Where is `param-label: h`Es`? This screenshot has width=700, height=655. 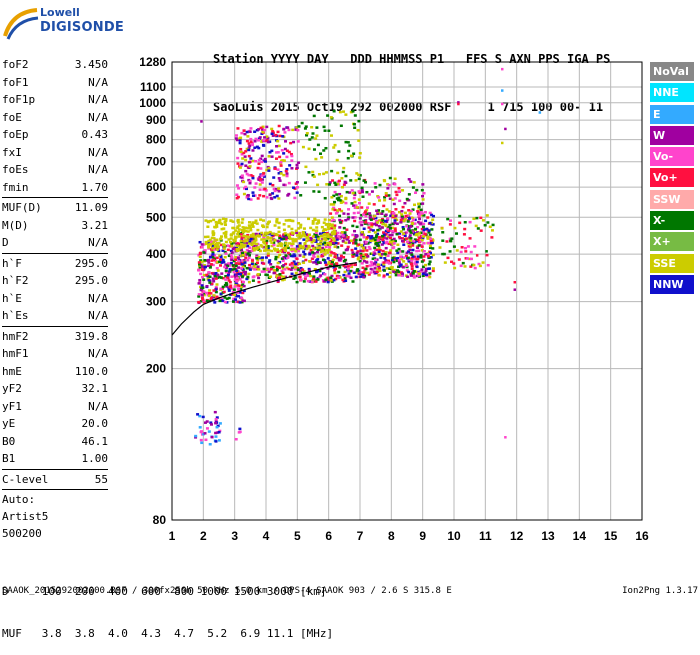
param-label: h`Es is located at coordinates (15, 315).